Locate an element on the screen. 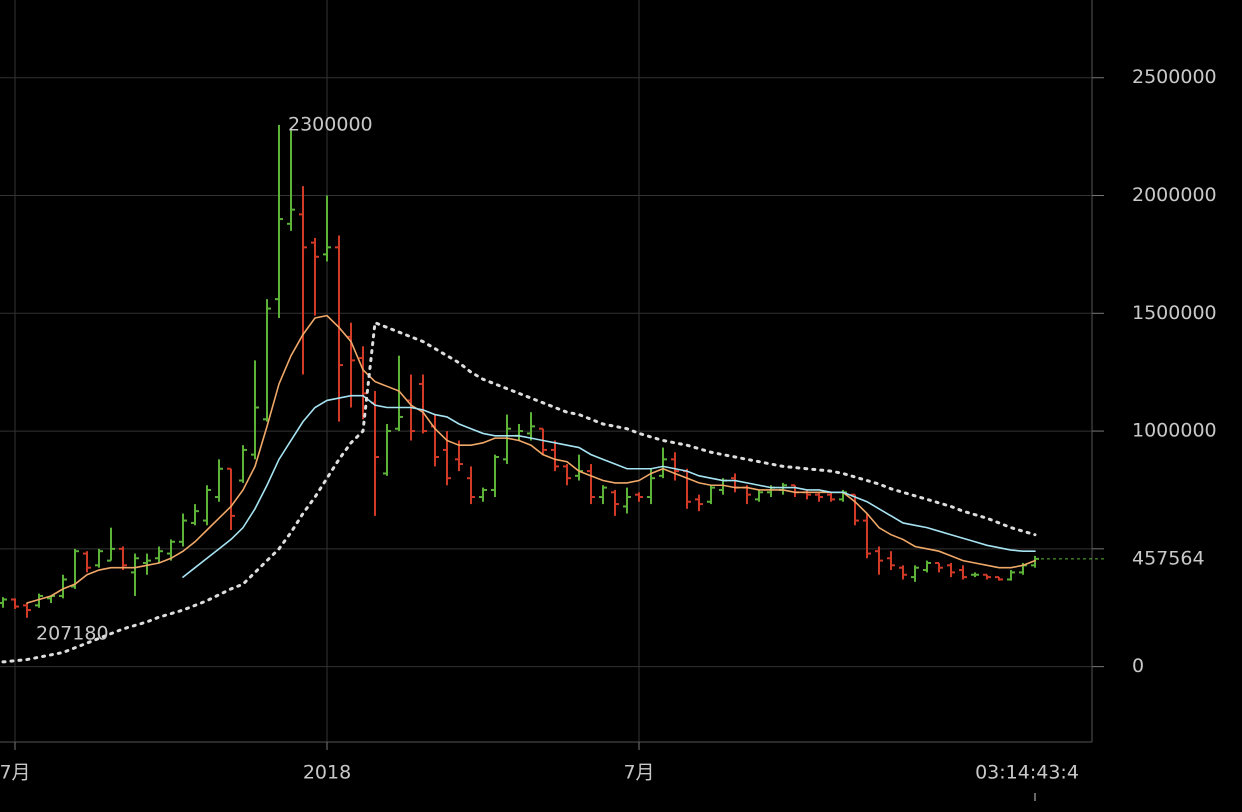 This screenshot has height=812, width=1242. y-tick-label: 2500000 is located at coordinates (1174, 77).